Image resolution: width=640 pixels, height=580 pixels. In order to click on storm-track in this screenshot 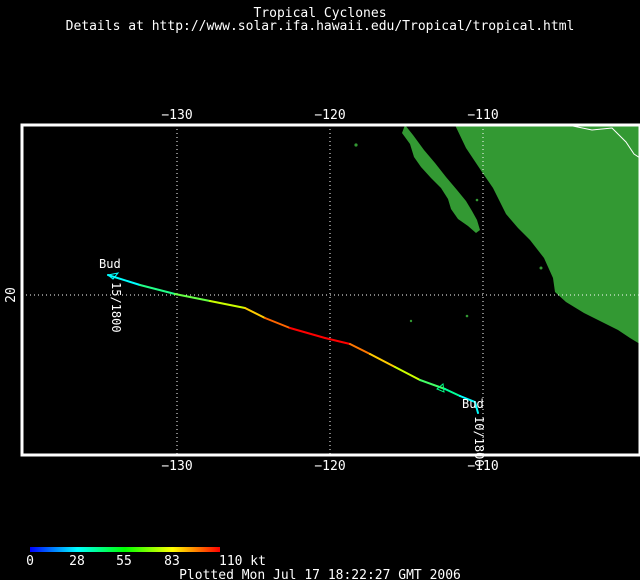, I will do `click(293, 344)`.